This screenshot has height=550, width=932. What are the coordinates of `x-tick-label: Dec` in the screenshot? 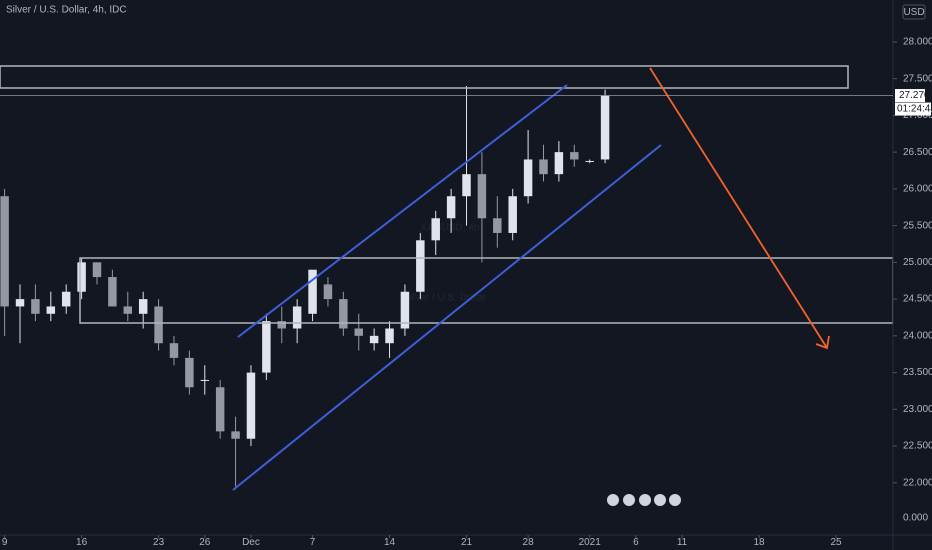 It's located at (251, 542).